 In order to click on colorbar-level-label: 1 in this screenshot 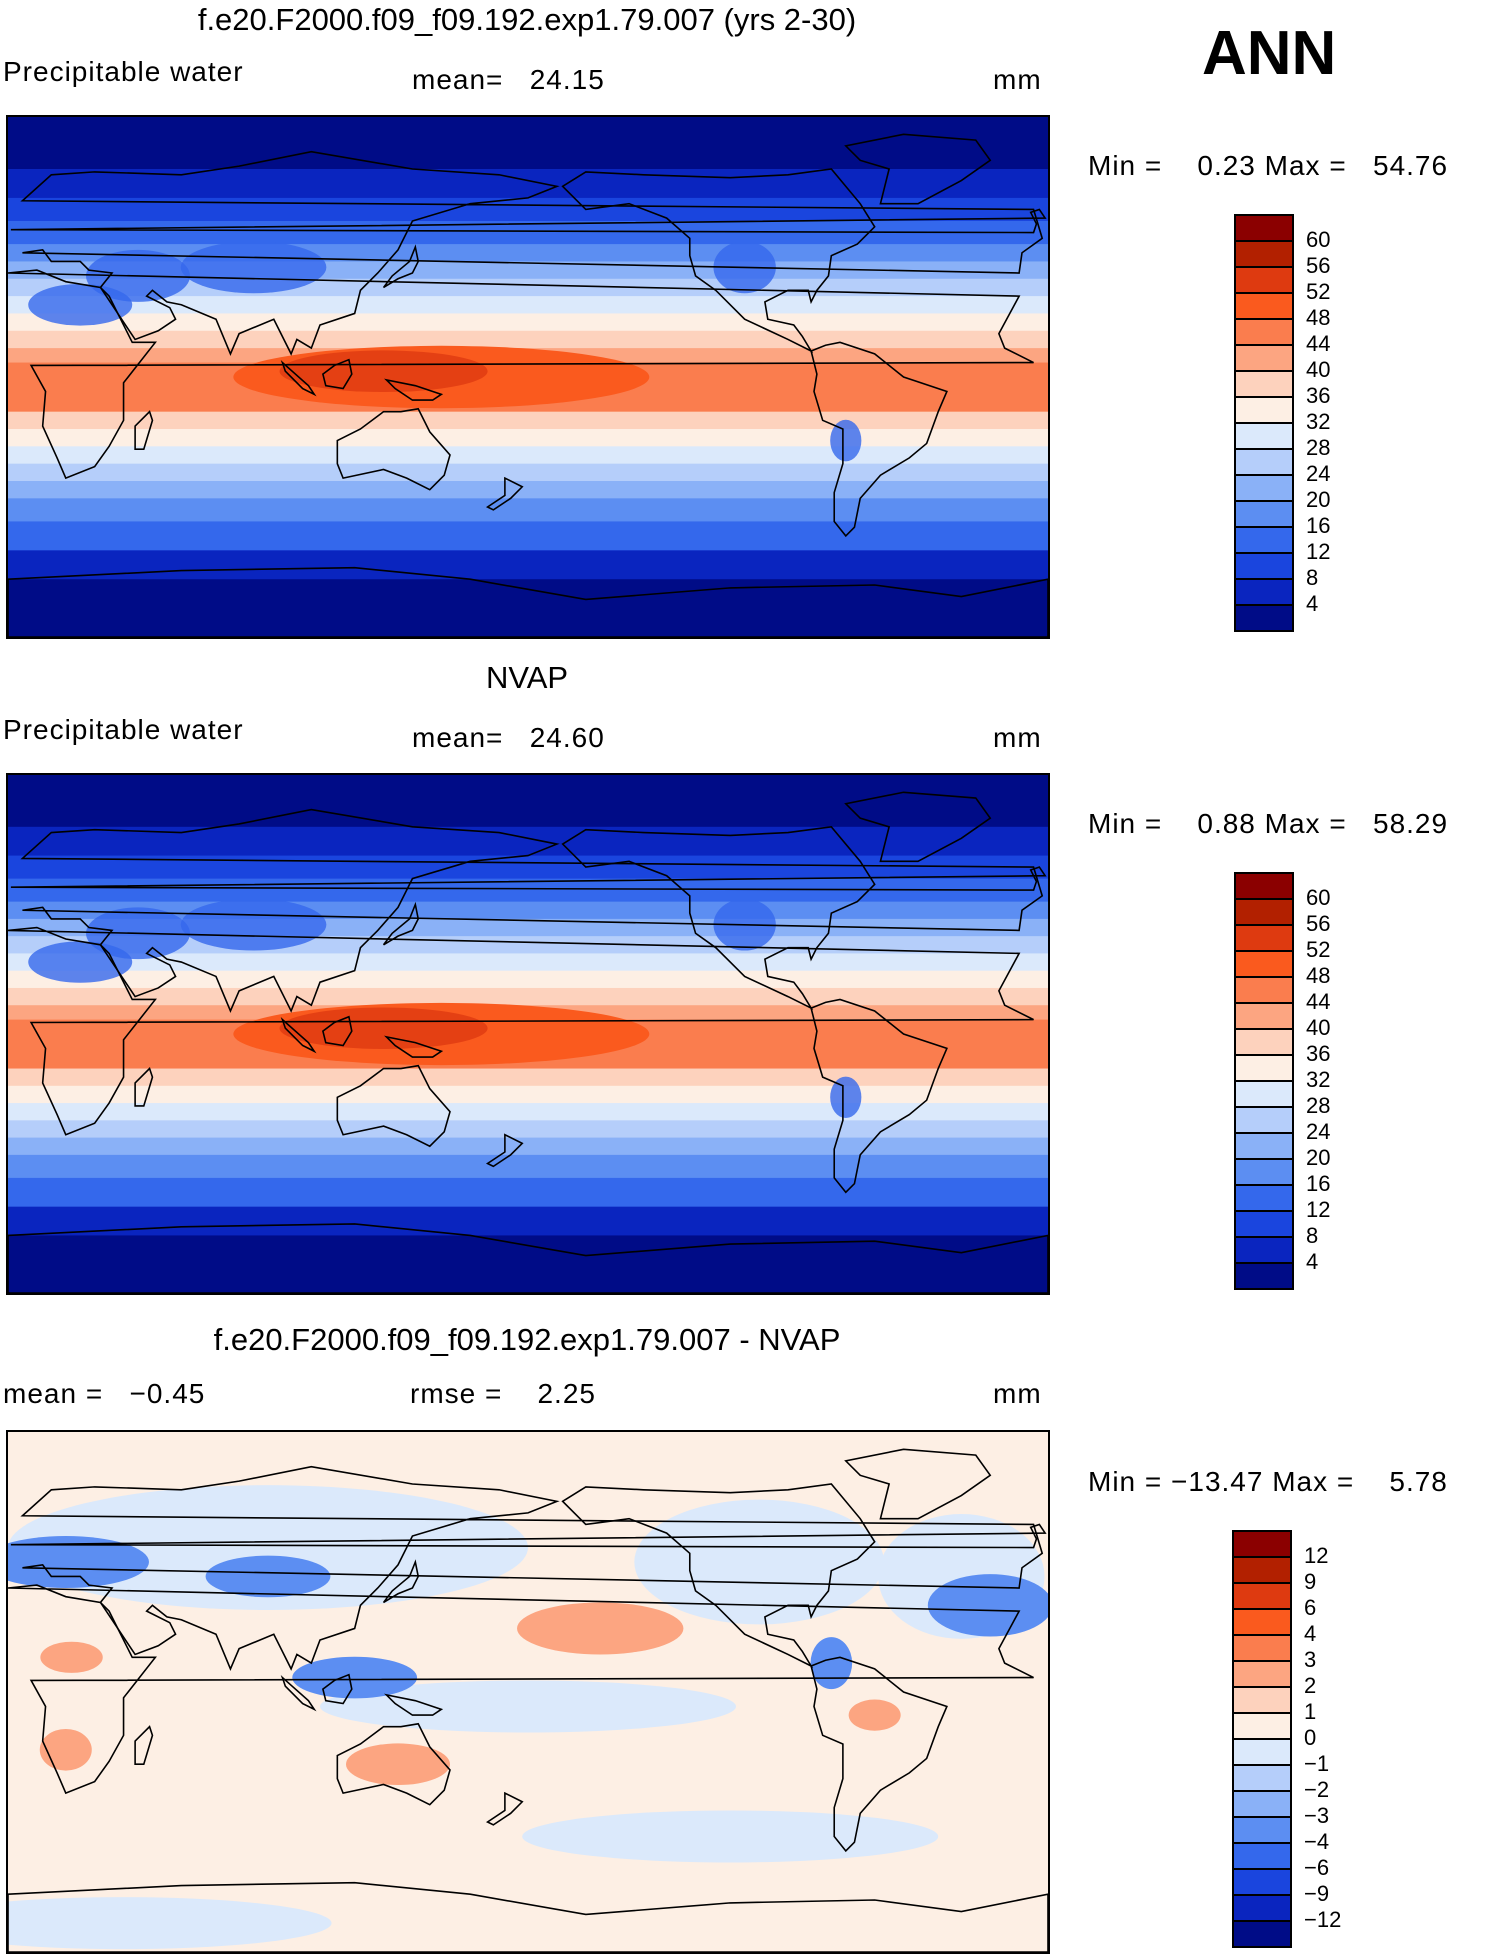, I will do `click(1310, 1711)`.